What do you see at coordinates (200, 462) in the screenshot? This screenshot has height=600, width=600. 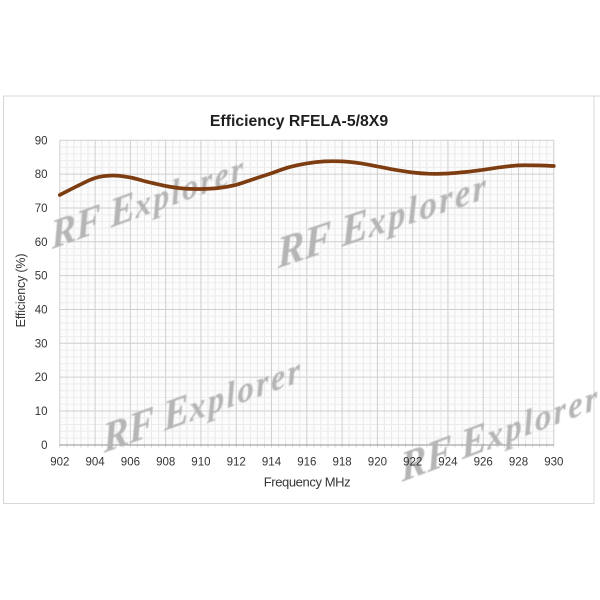 I see `svg-text: 910` at bounding box center [200, 462].